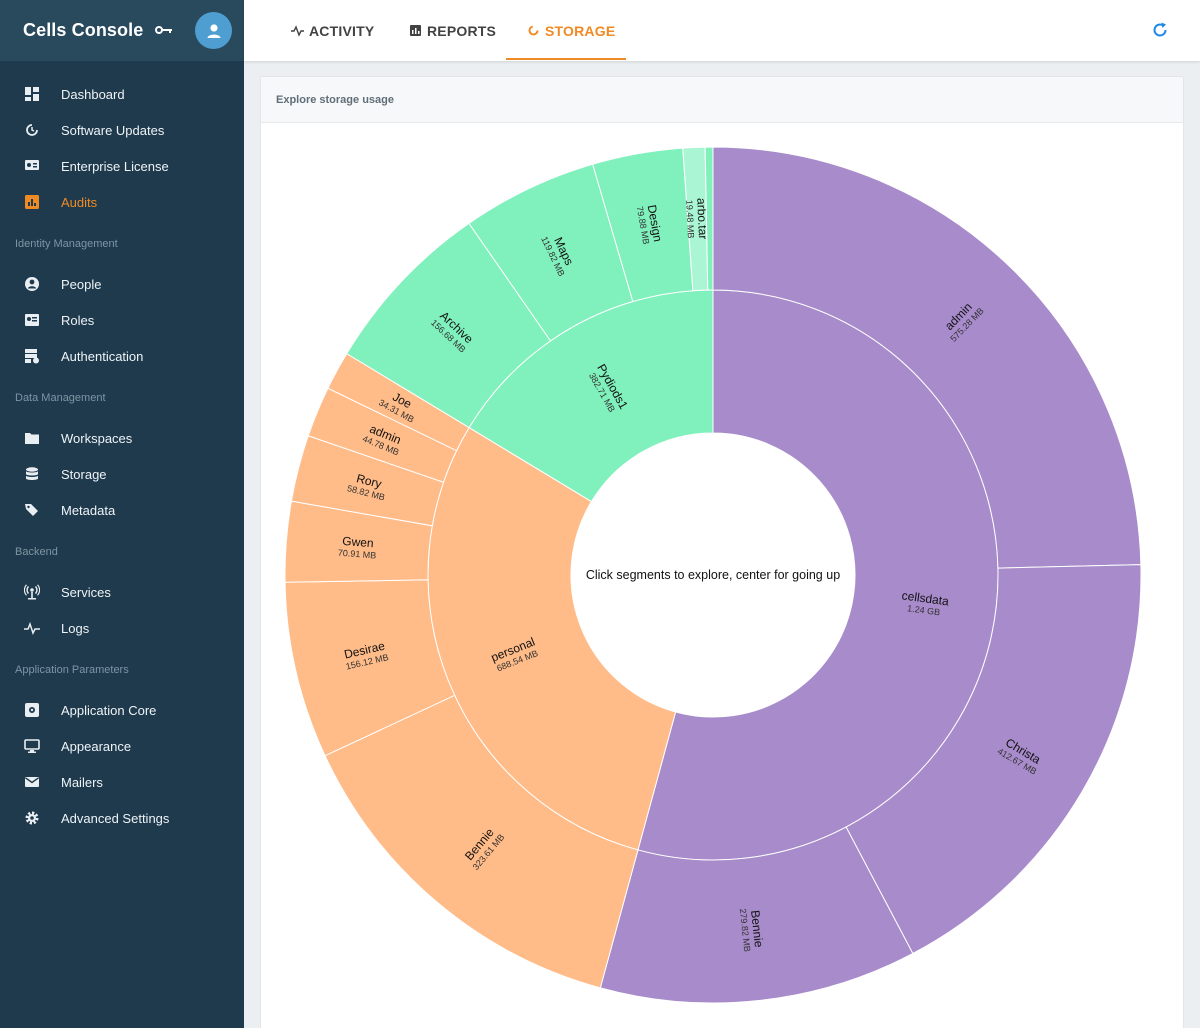  I want to click on audits-icon, so click(32, 202).